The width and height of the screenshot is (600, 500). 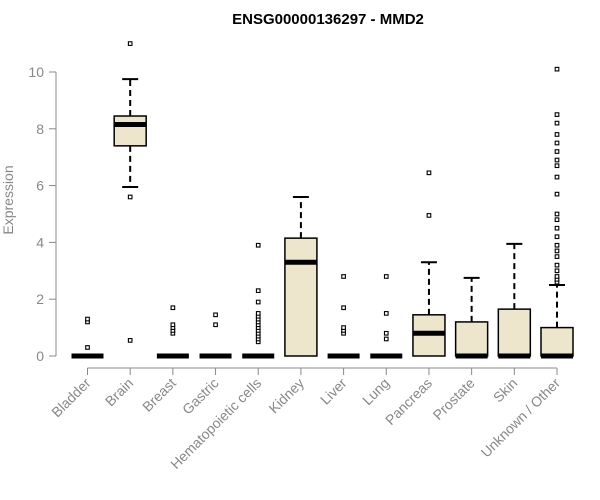 What do you see at coordinates (328, 19) in the screenshot?
I see `chart-title: ENSG00000136297 - MMD2` at bounding box center [328, 19].